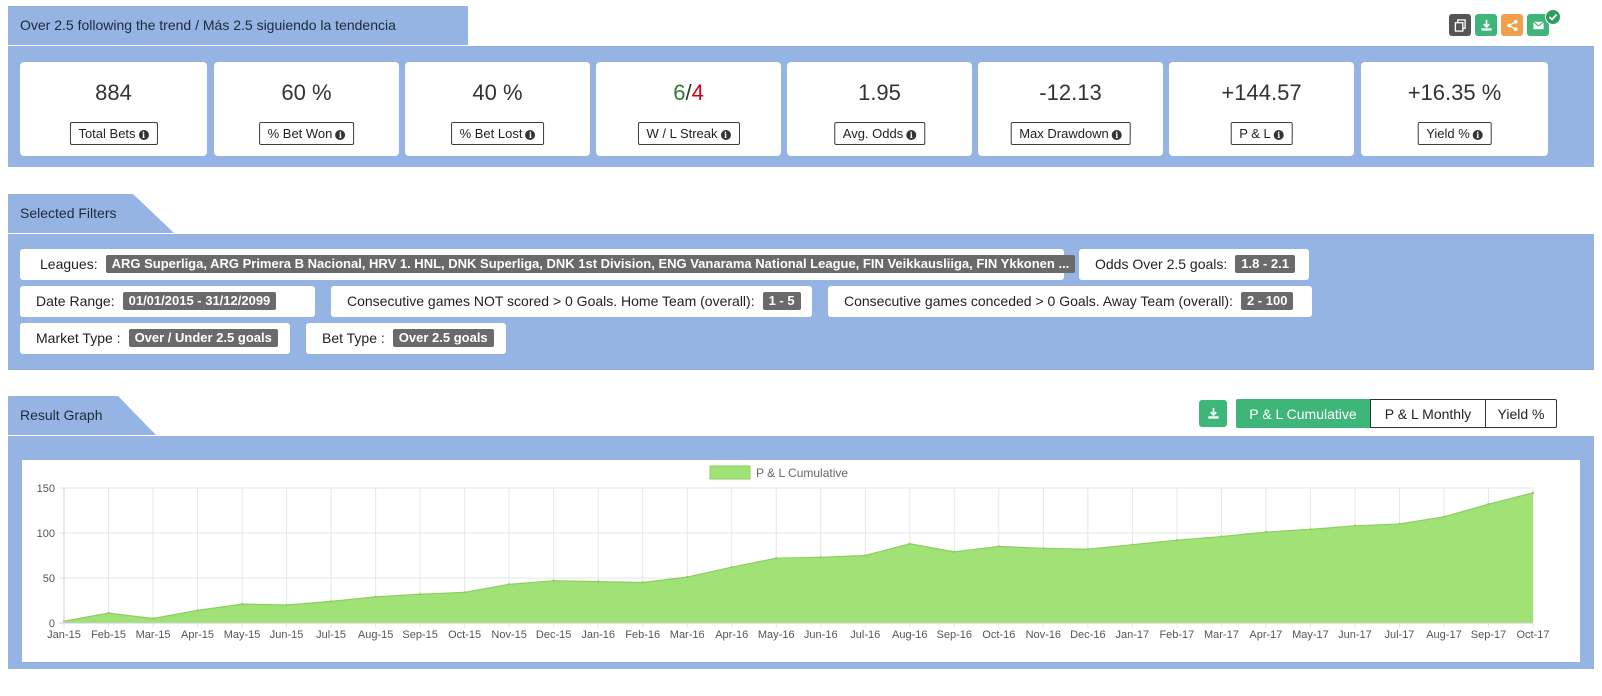 The height and width of the screenshot is (696, 1602). What do you see at coordinates (1428, 413) in the screenshot?
I see `tab-pl-monthly: P & L Monthly` at bounding box center [1428, 413].